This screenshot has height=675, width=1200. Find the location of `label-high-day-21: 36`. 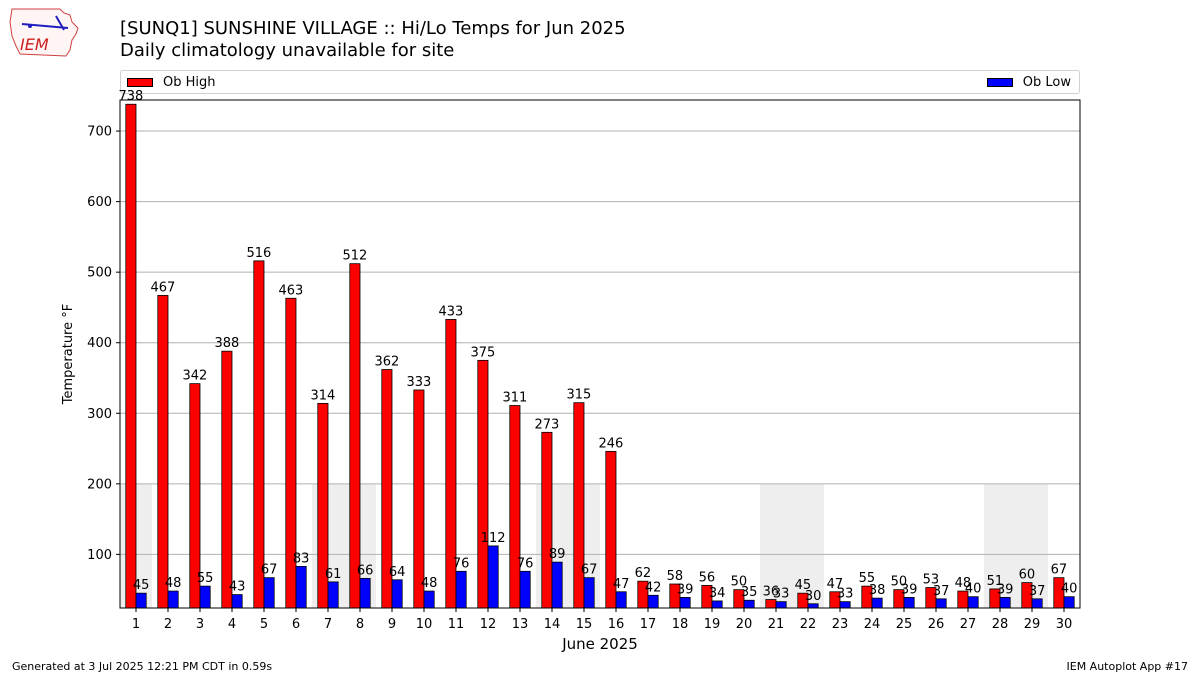

label-high-day-21: 36 is located at coordinates (771, 592).